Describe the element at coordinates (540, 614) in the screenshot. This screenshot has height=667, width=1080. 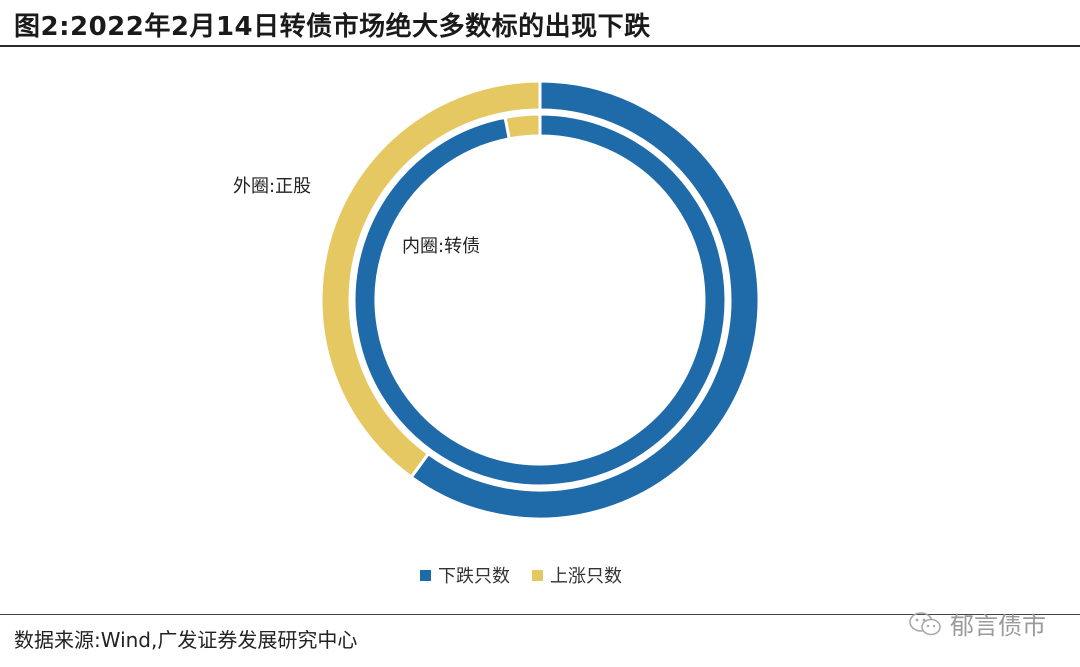
I see `footer-divider` at that location.